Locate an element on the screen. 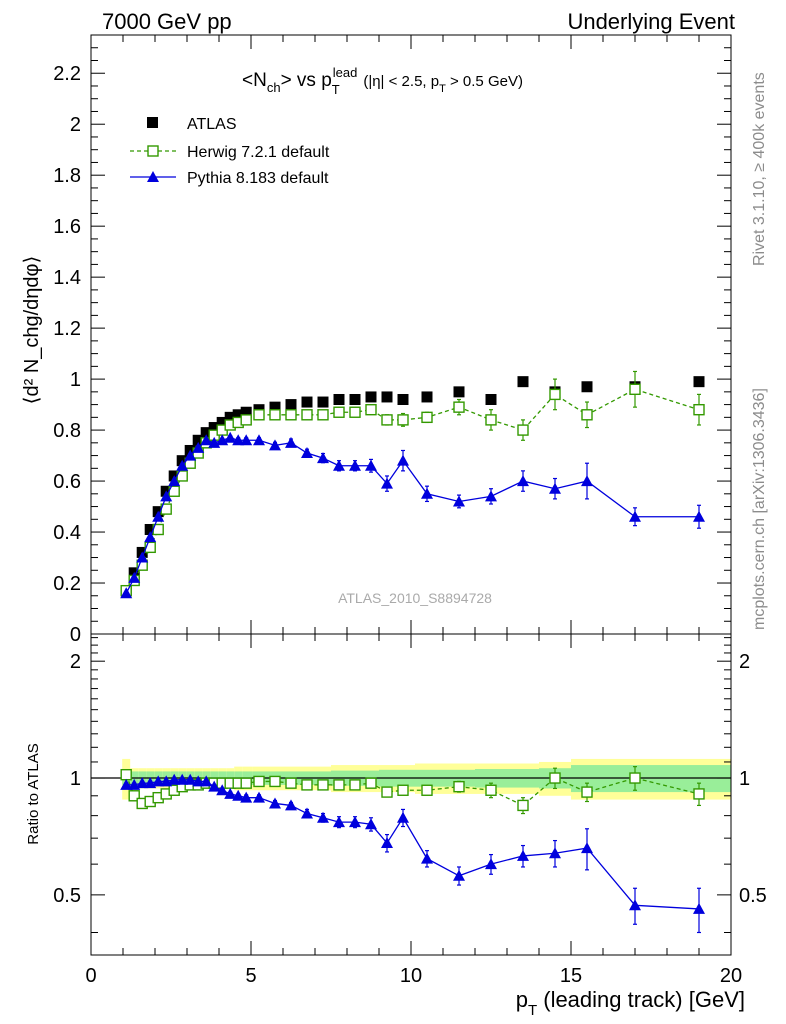 The image size is (786, 1024). main-y-tick-label: 1.8 is located at coordinates (67, 176).